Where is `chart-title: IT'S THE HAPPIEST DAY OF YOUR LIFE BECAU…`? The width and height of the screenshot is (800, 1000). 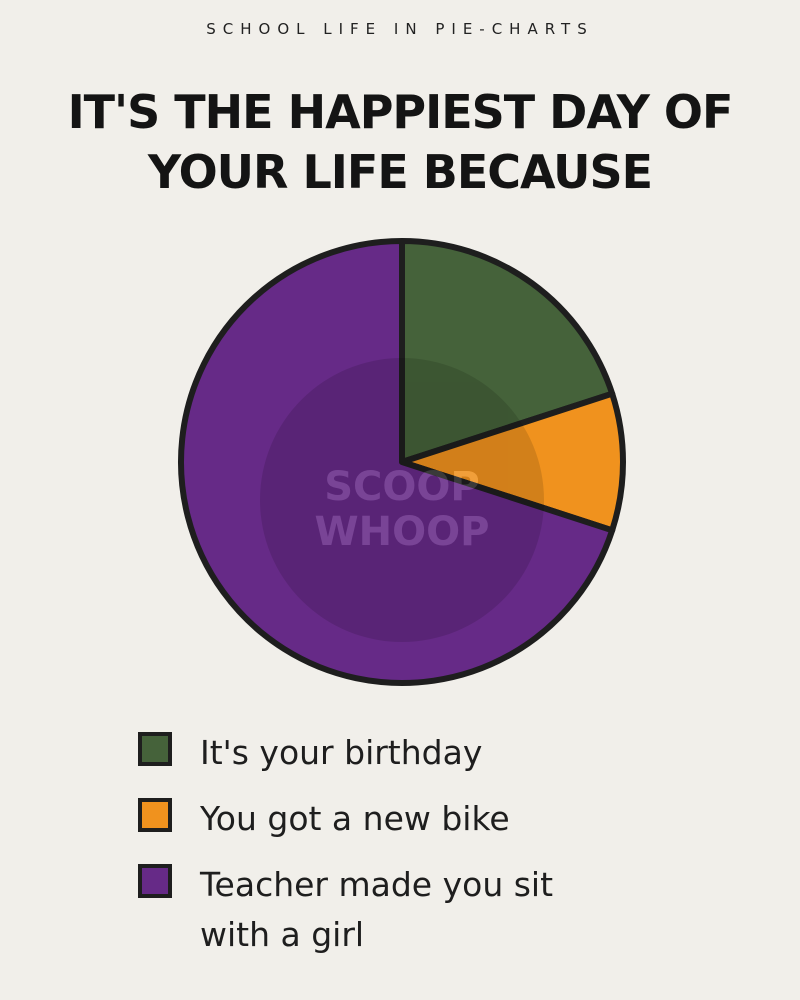
chart-title: IT'S THE HAPPIEST DAY OF YOUR LIFE BECAU… is located at coordinates (400, 142).